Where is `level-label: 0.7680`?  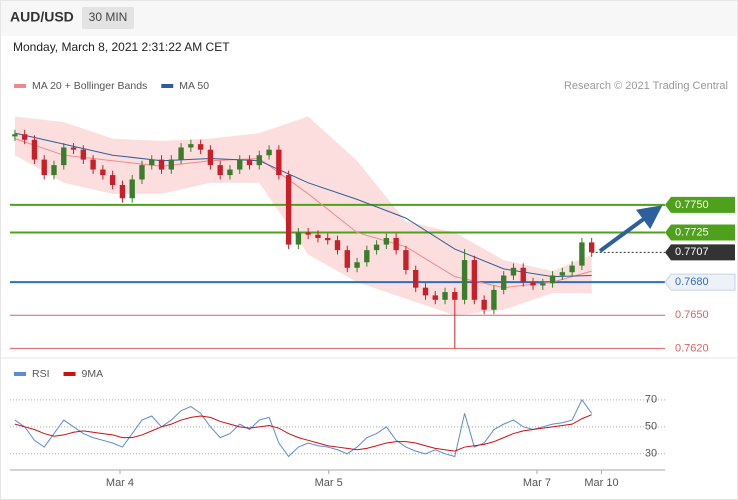
level-label: 0.7680 is located at coordinates (692, 282).